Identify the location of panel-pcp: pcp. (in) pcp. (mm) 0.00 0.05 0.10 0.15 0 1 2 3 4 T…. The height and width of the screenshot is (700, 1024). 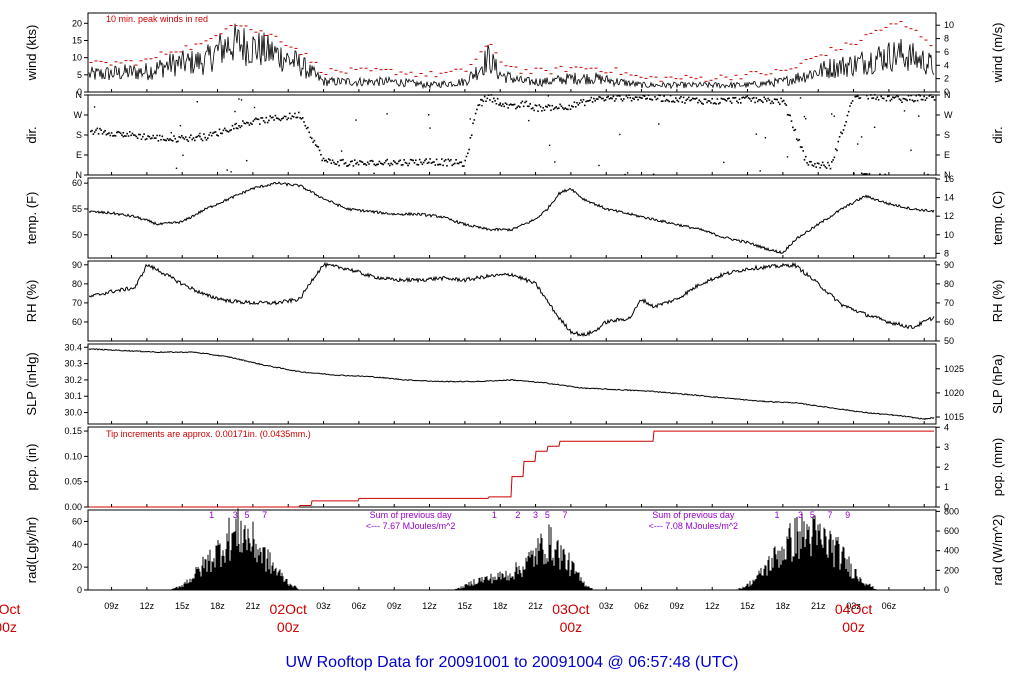
(514, 467).